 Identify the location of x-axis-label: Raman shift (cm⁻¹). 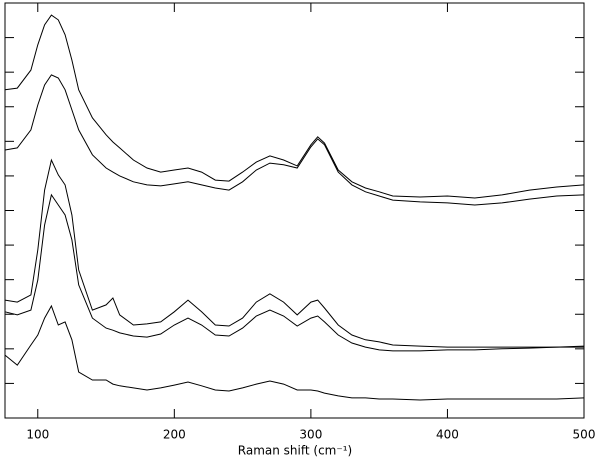
(295, 451).